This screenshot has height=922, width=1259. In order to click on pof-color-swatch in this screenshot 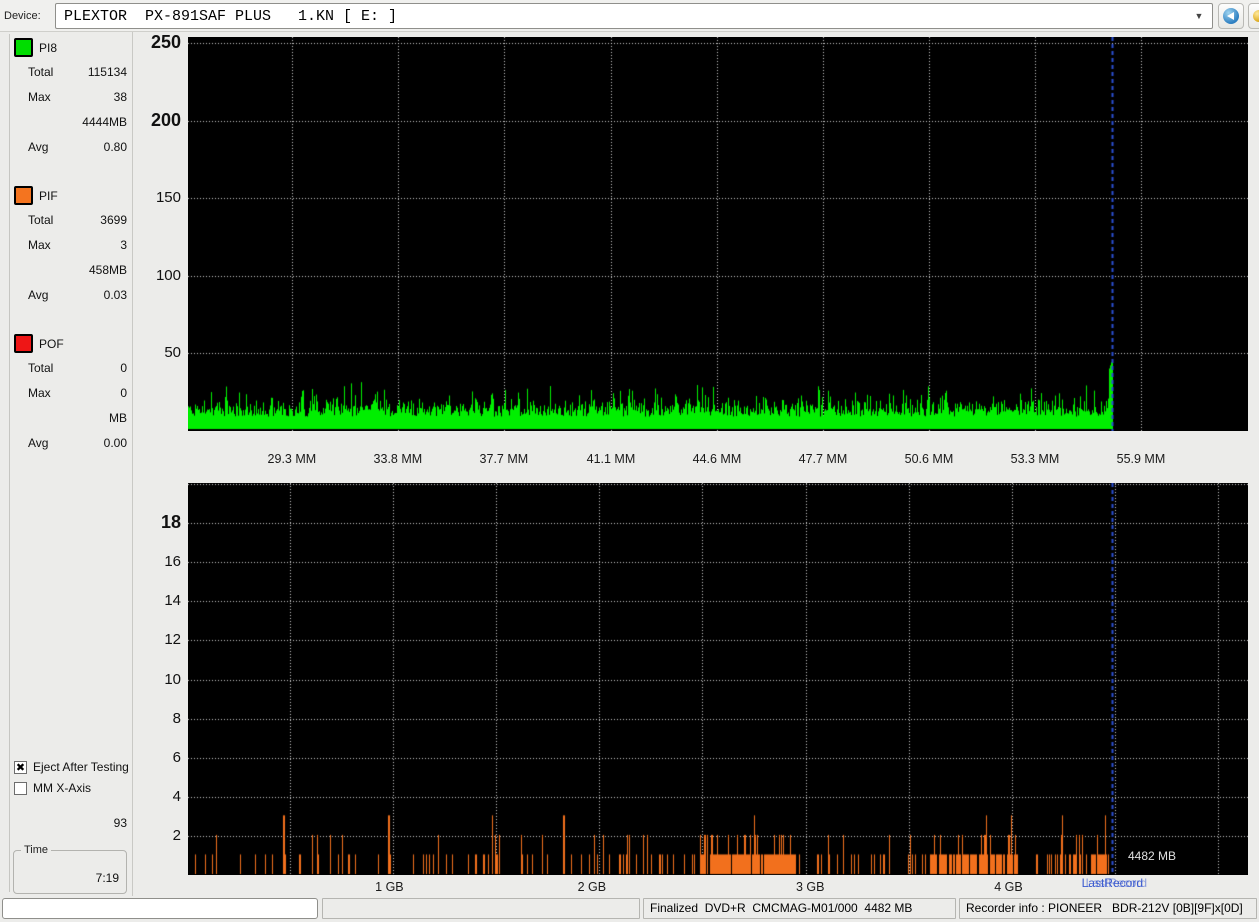, I will do `click(23, 343)`.